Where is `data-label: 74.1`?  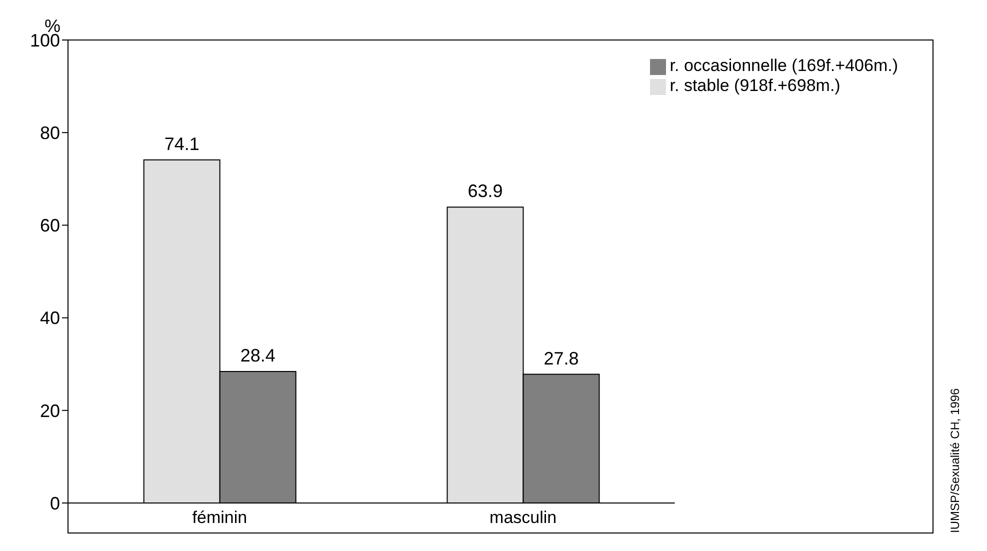
data-label: 74.1 is located at coordinates (182, 144).